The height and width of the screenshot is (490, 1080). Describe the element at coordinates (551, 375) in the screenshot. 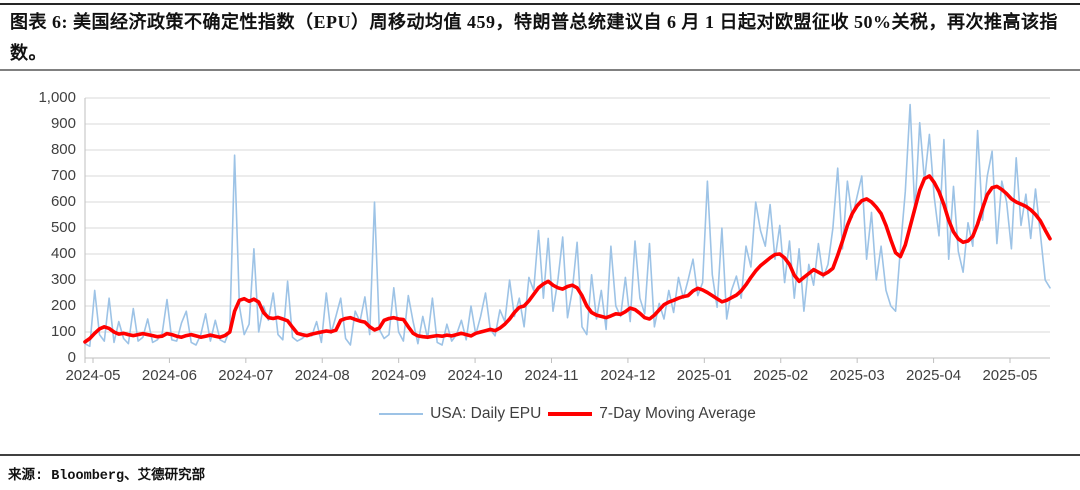

I see `x-tick-label: 2024-11` at that location.